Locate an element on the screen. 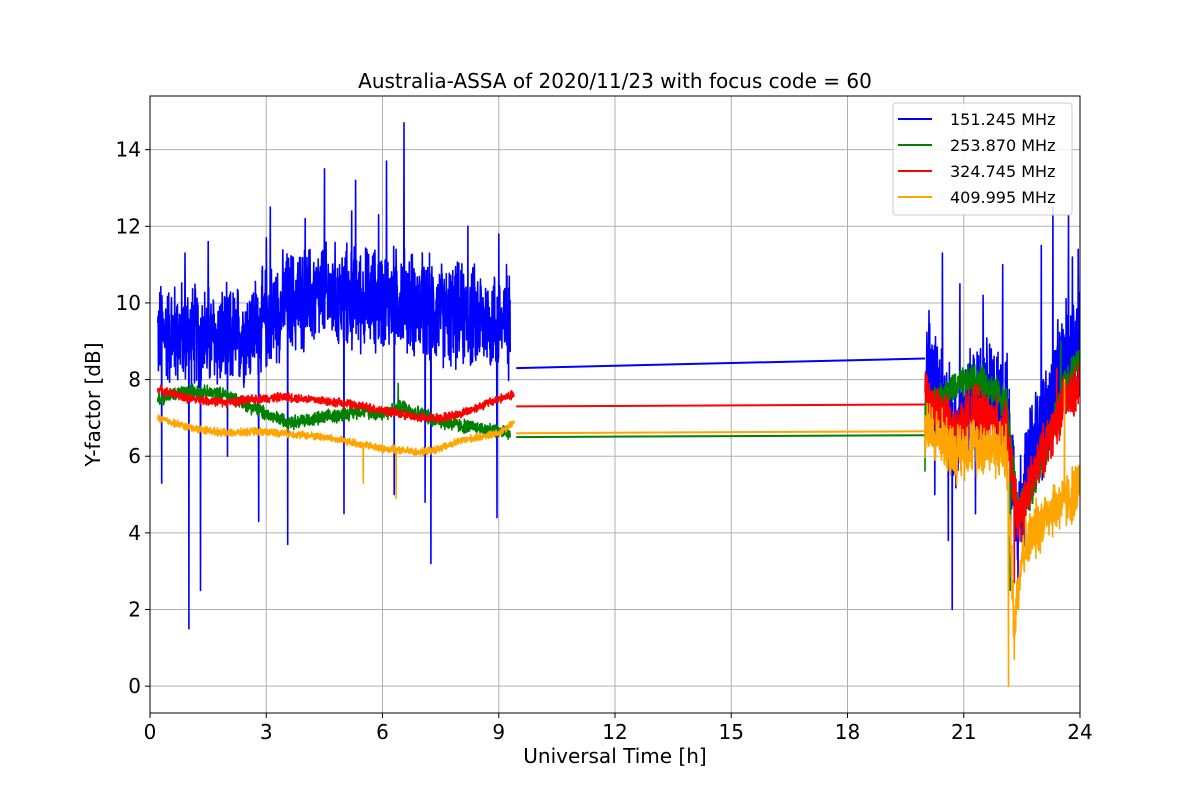  legend-entry-label: 253.870 MHz is located at coordinates (1002, 145).